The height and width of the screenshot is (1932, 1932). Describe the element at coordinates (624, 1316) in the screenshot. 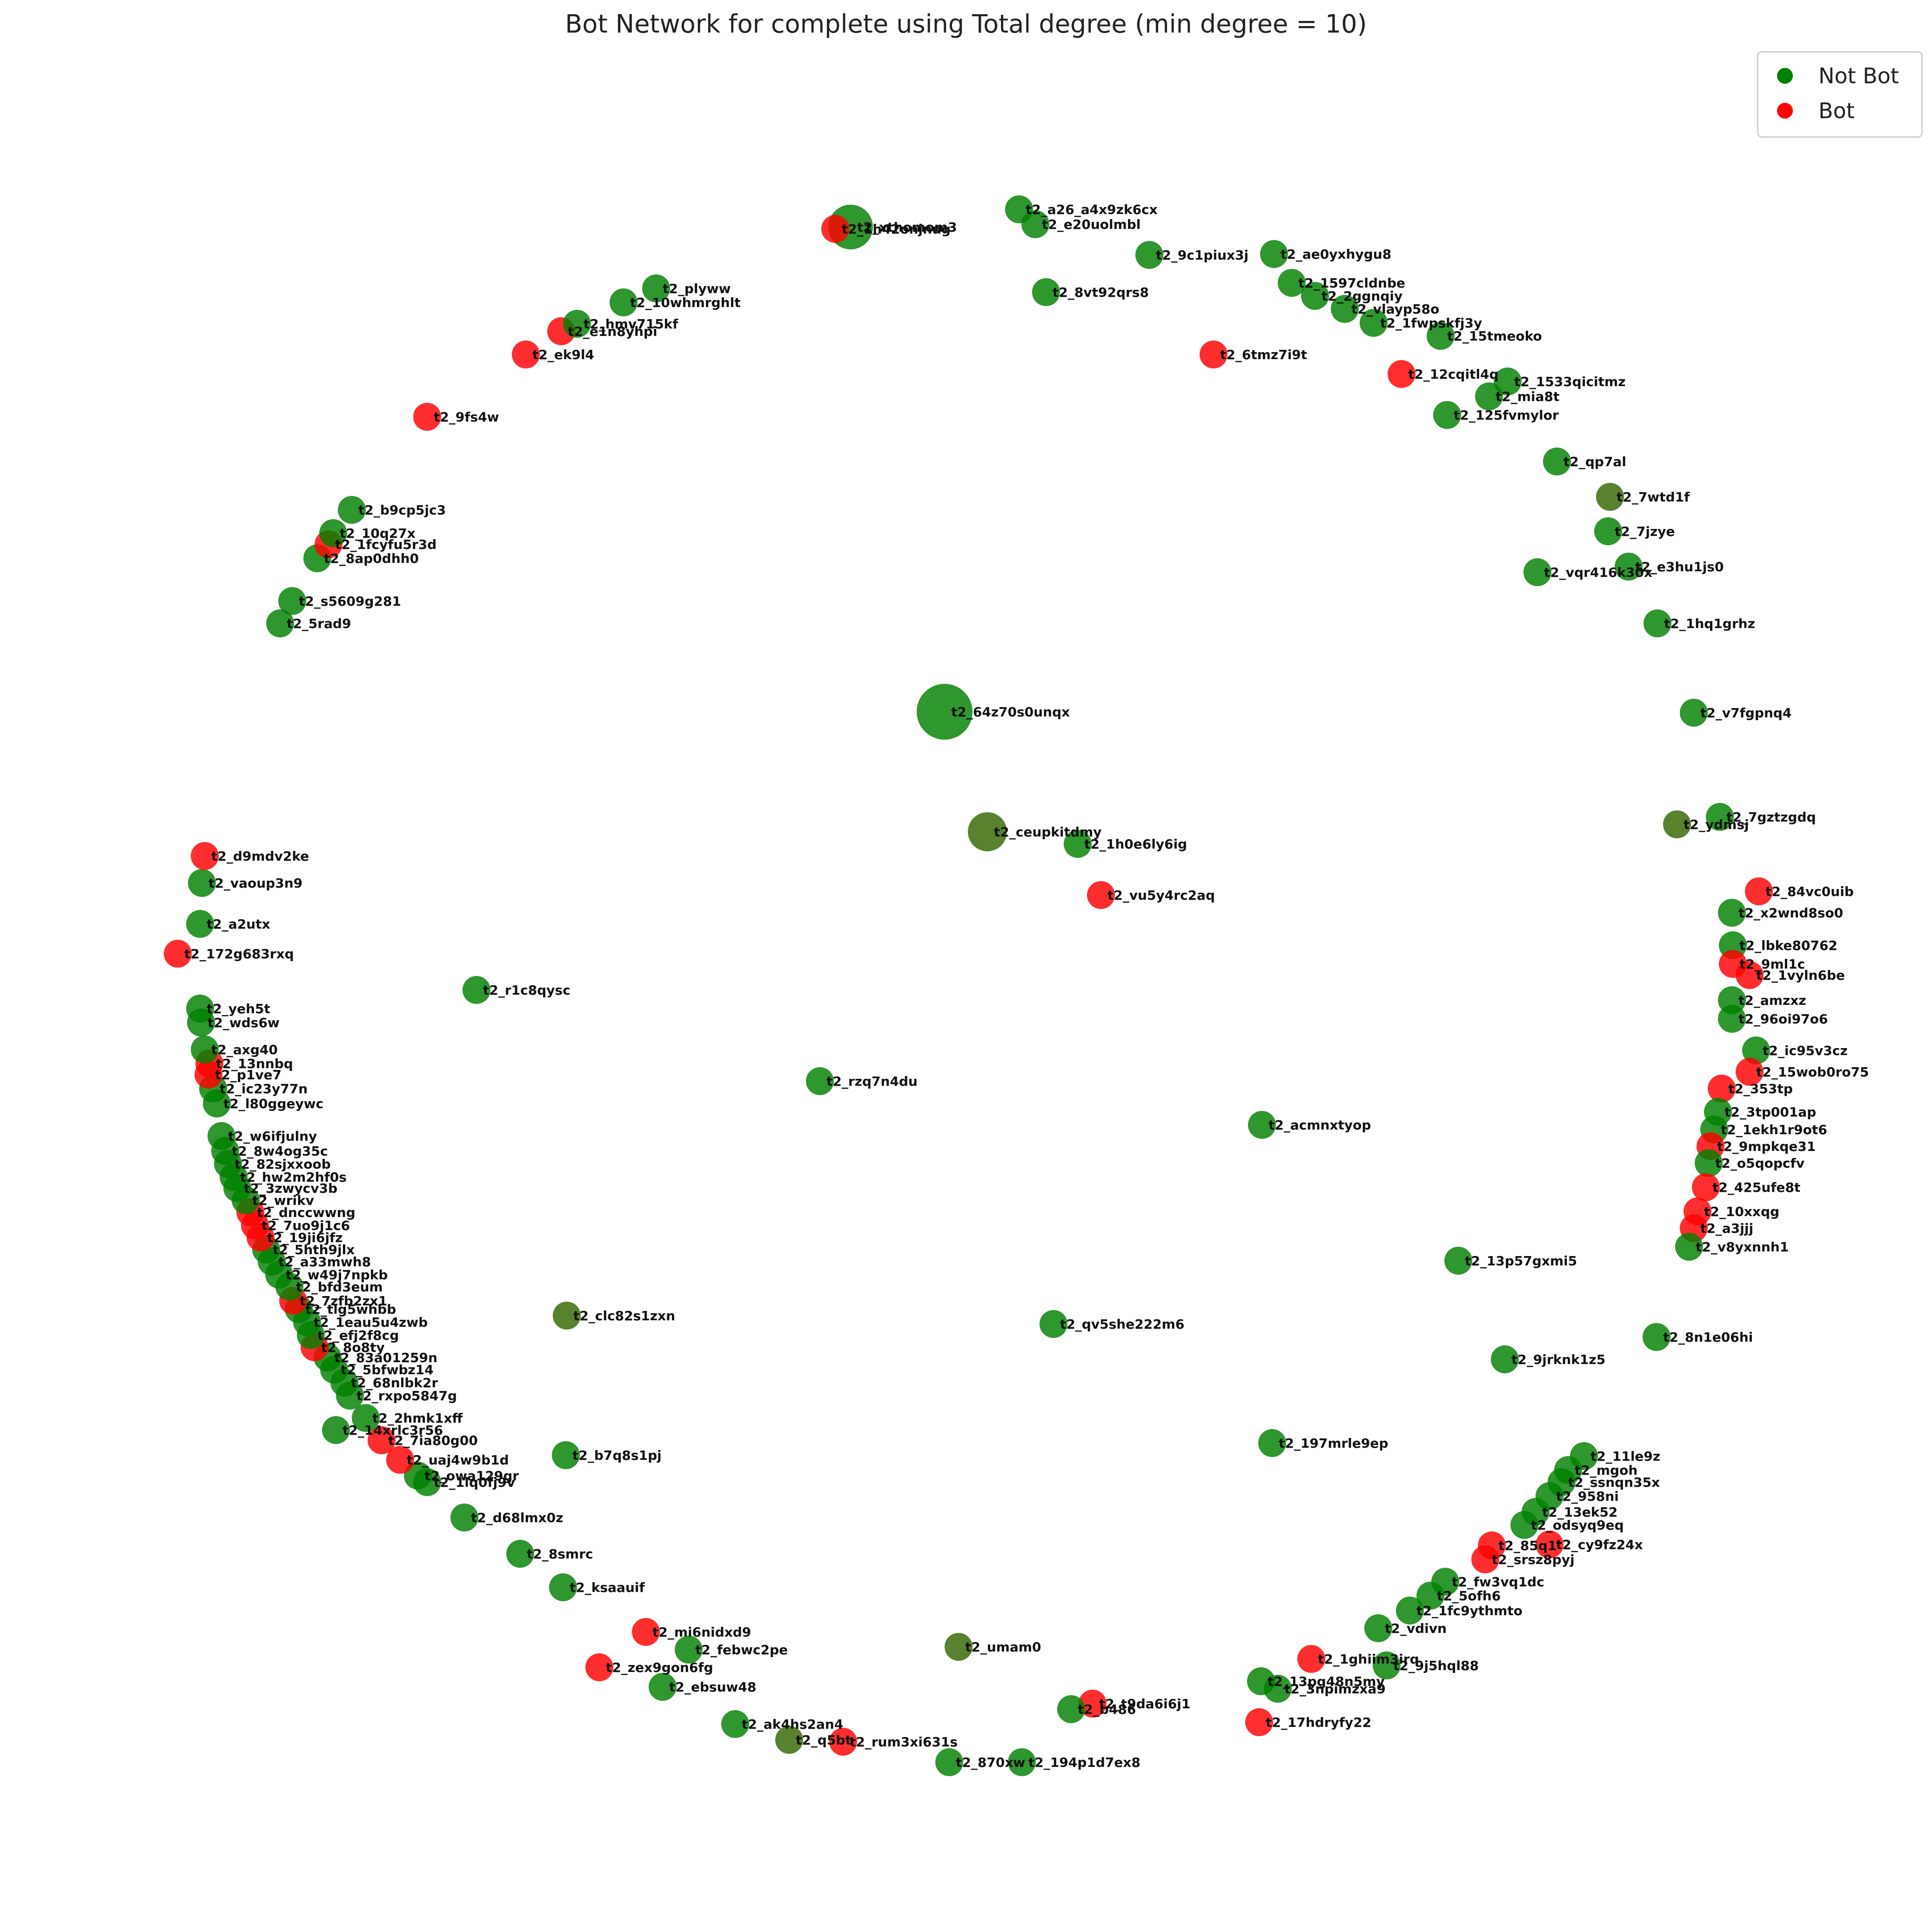

I see `node-label: t2_clc82s1zxn` at that location.